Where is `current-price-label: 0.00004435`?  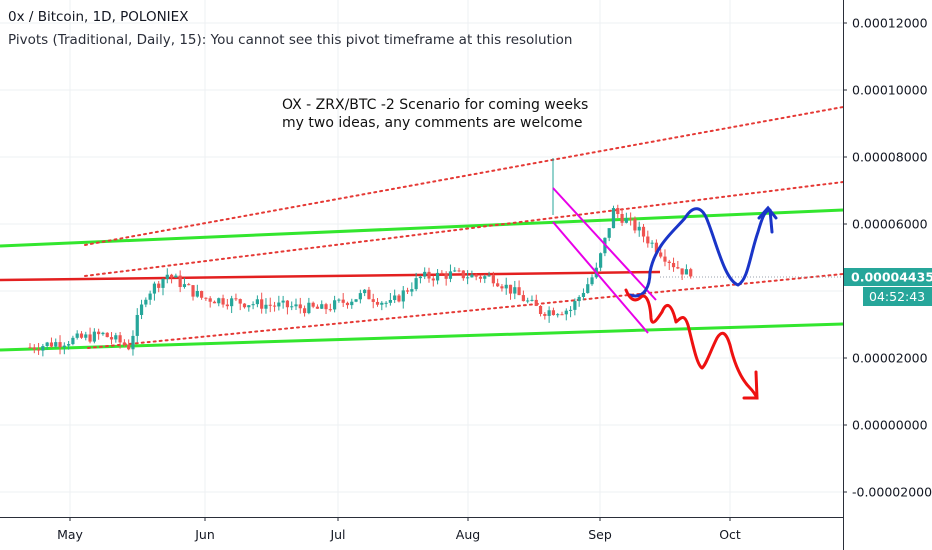 current-price-label: 0.00004435 is located at coordinates (891, 277).